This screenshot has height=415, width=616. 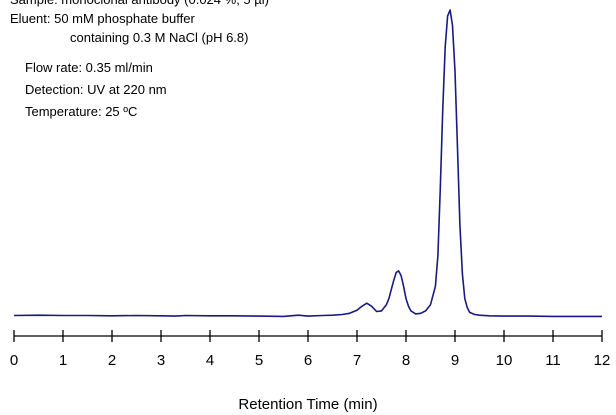 I want to click on annotation-eluent: Eluent: 50 mM phosphate buffer, so click(x=102, y=18).